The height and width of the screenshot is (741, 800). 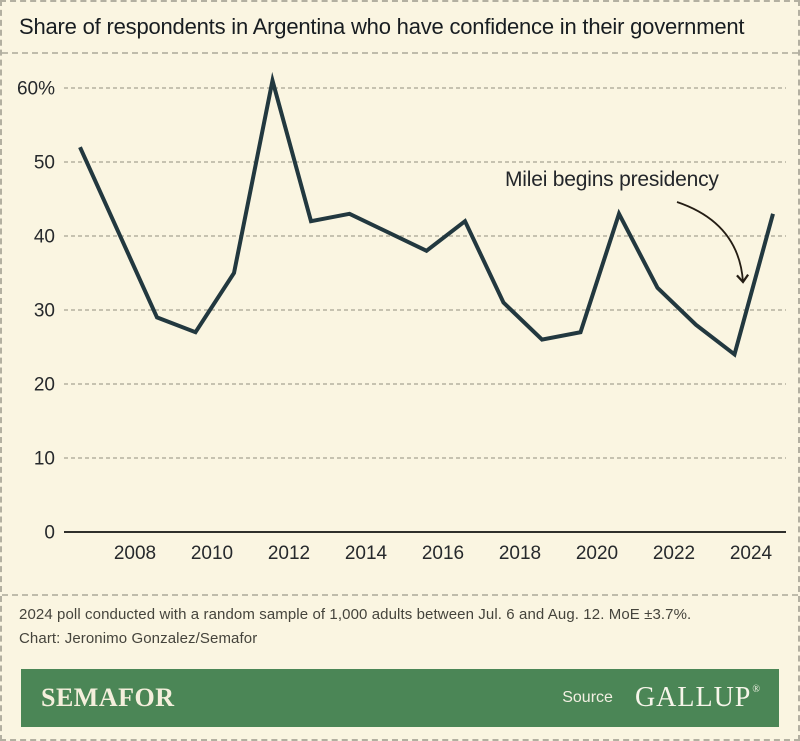 I want to click on annotation-arrow-layer, so click(x=713, y=242).